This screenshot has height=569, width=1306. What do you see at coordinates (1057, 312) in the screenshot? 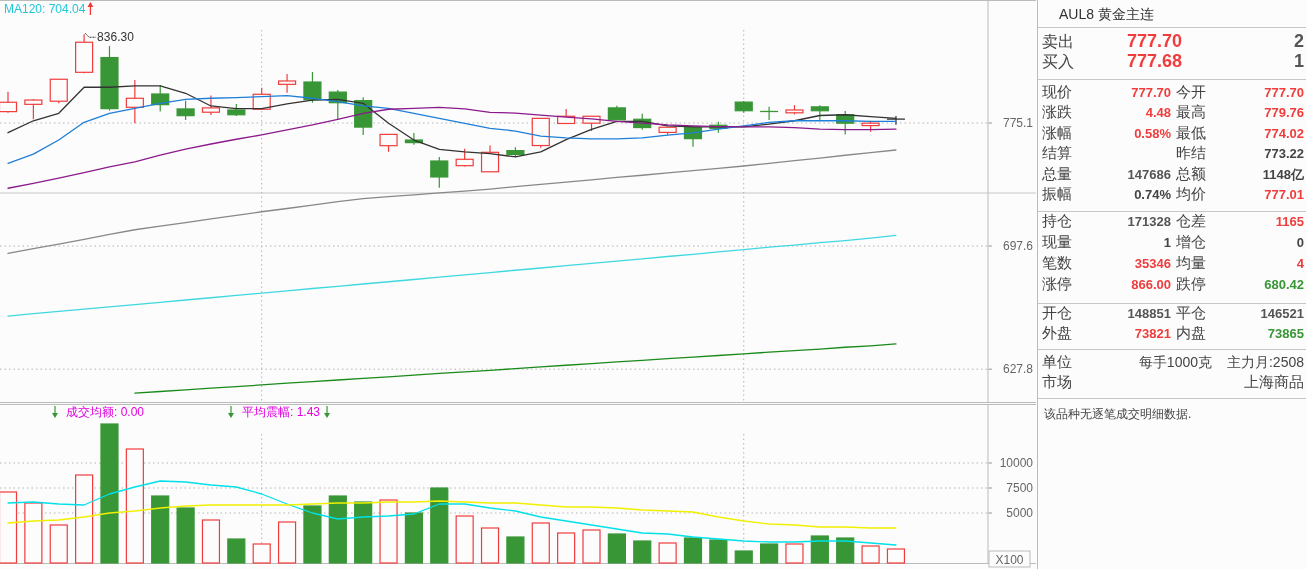
I see `text: 开仓` at bounding box center [1057, 312].